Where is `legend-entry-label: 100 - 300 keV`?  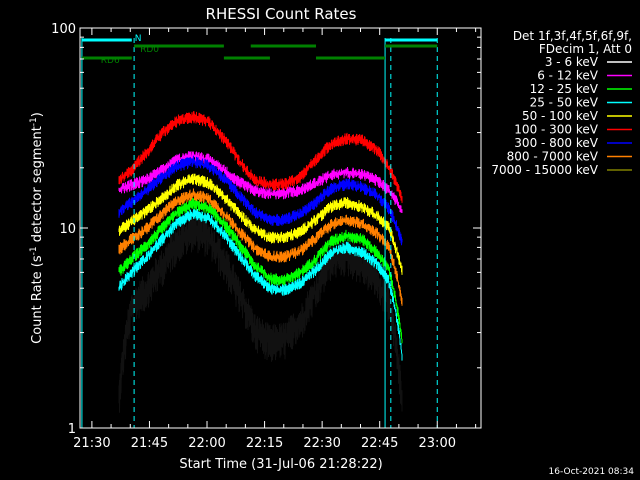
legend-entry-label: 100 - 300 keV is located at coordinates (556, 130).